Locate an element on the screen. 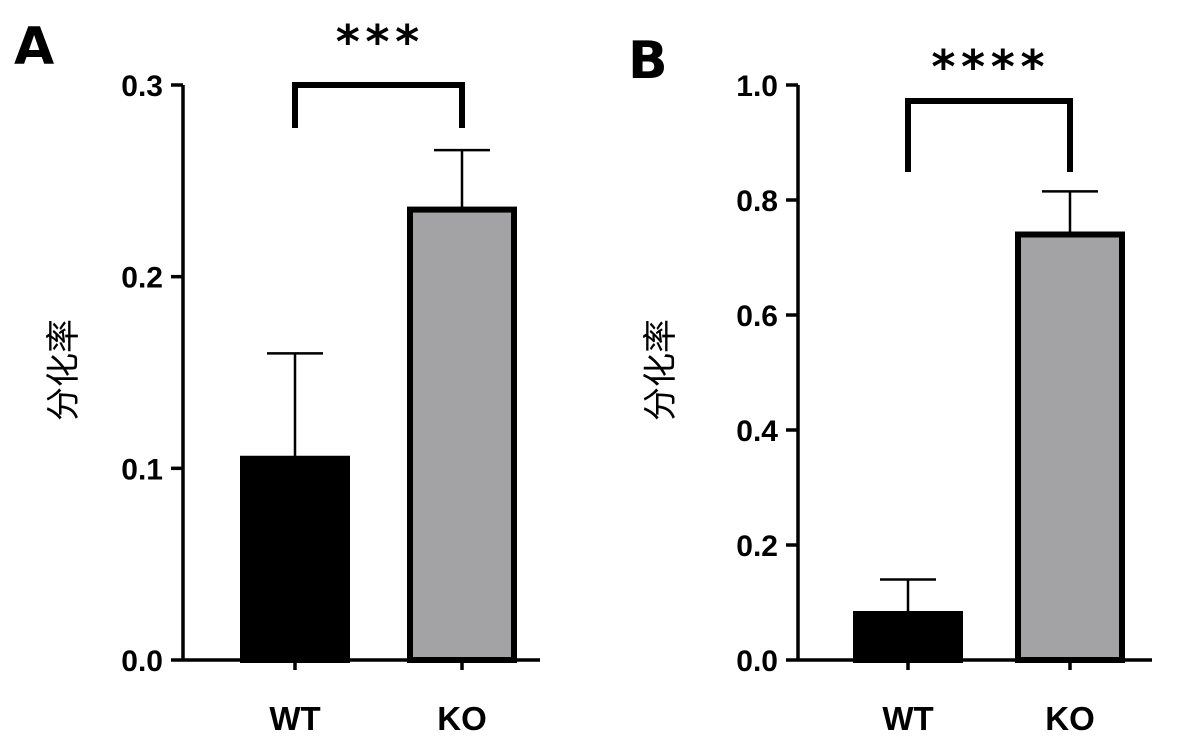 This screenshot has height=745, width=1200. panel-b-y-tick-label: 1.0 is located at coordinates (757, 86).